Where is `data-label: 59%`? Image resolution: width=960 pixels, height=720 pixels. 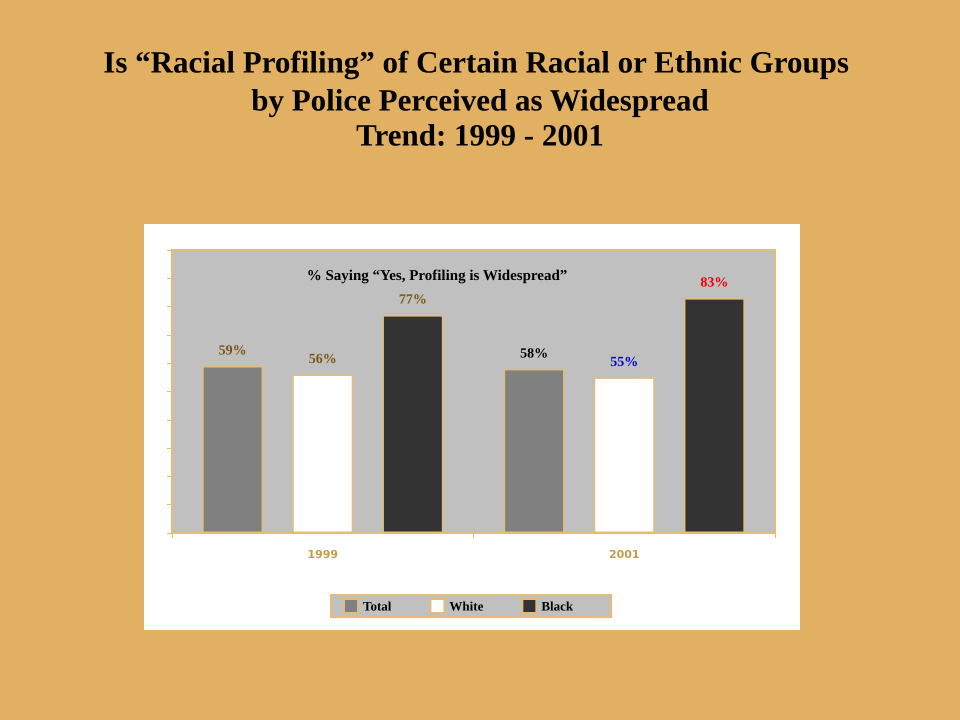 data-label: 59% is located at coordinates (232, 351).